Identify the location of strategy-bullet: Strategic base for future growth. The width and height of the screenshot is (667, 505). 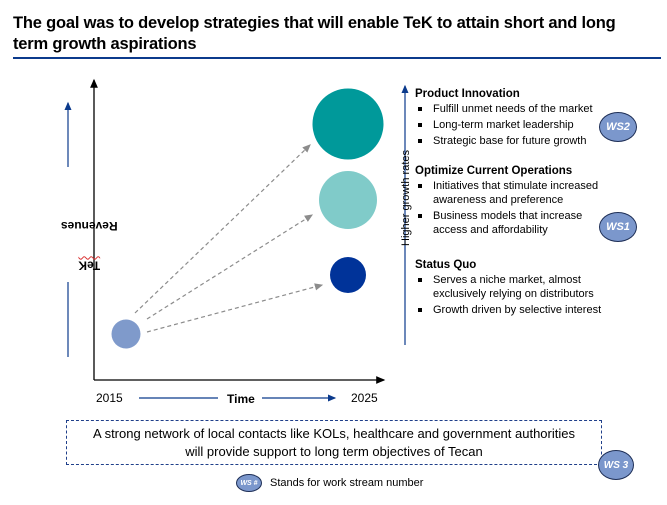
(504, 141).